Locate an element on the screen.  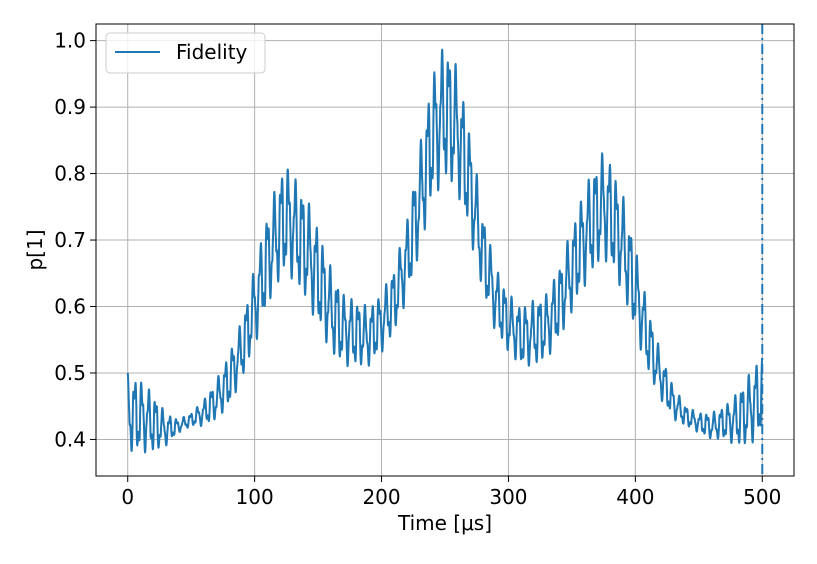
y-tick-label: 0.9 is located at coordinates (70, 107).